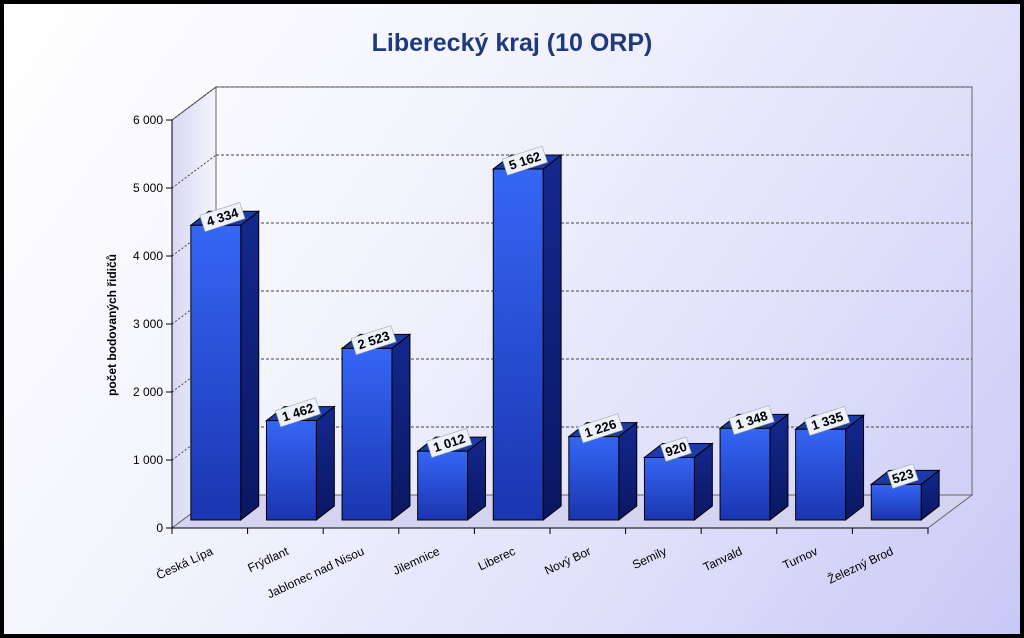 The image size is (1024, 638). I want to click on x-category-label: Železný Brod, so click(860, 564).